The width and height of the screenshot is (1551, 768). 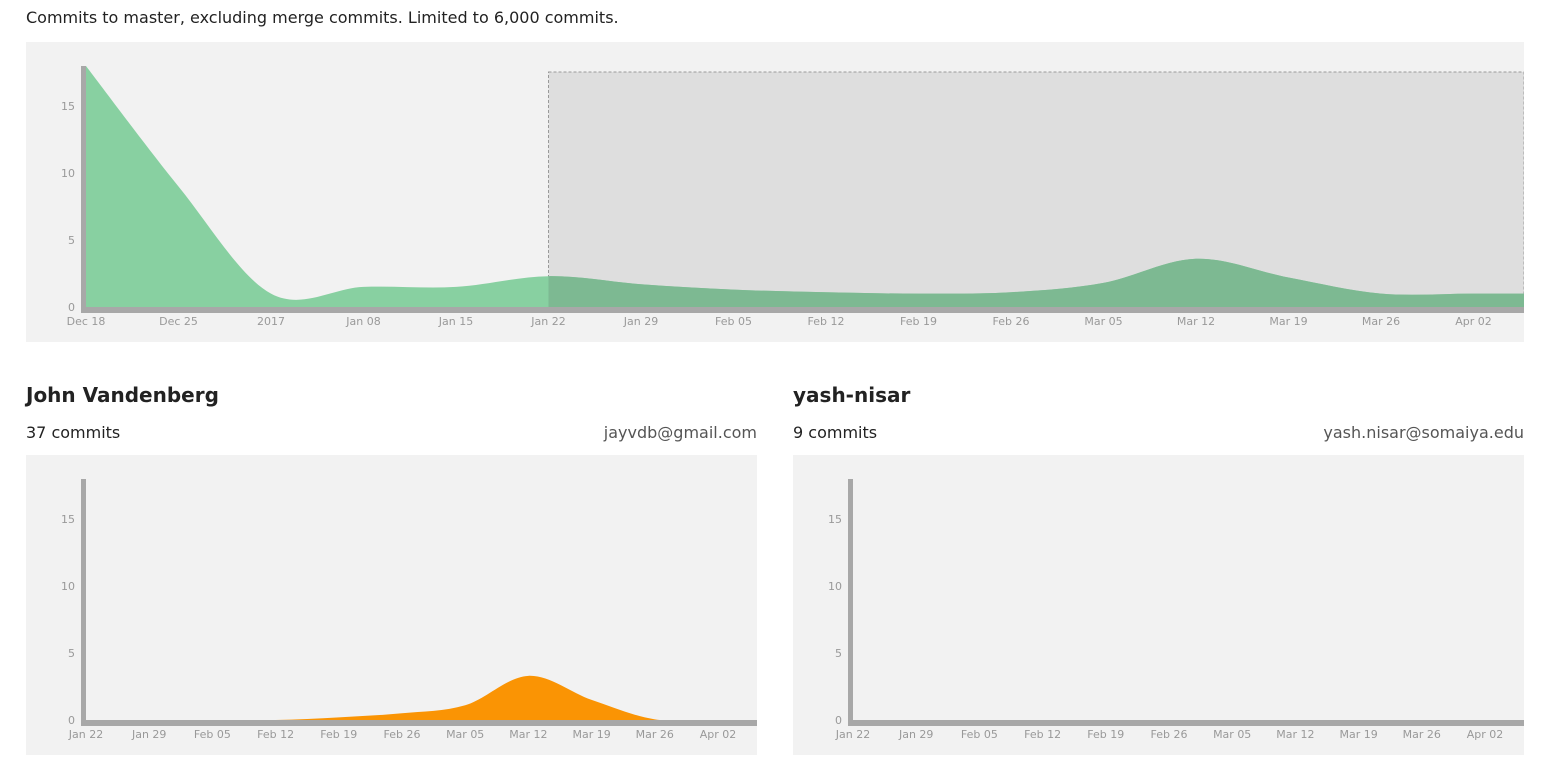 I want to click on x-tick-label: 2017, so click(x=271, y=321).